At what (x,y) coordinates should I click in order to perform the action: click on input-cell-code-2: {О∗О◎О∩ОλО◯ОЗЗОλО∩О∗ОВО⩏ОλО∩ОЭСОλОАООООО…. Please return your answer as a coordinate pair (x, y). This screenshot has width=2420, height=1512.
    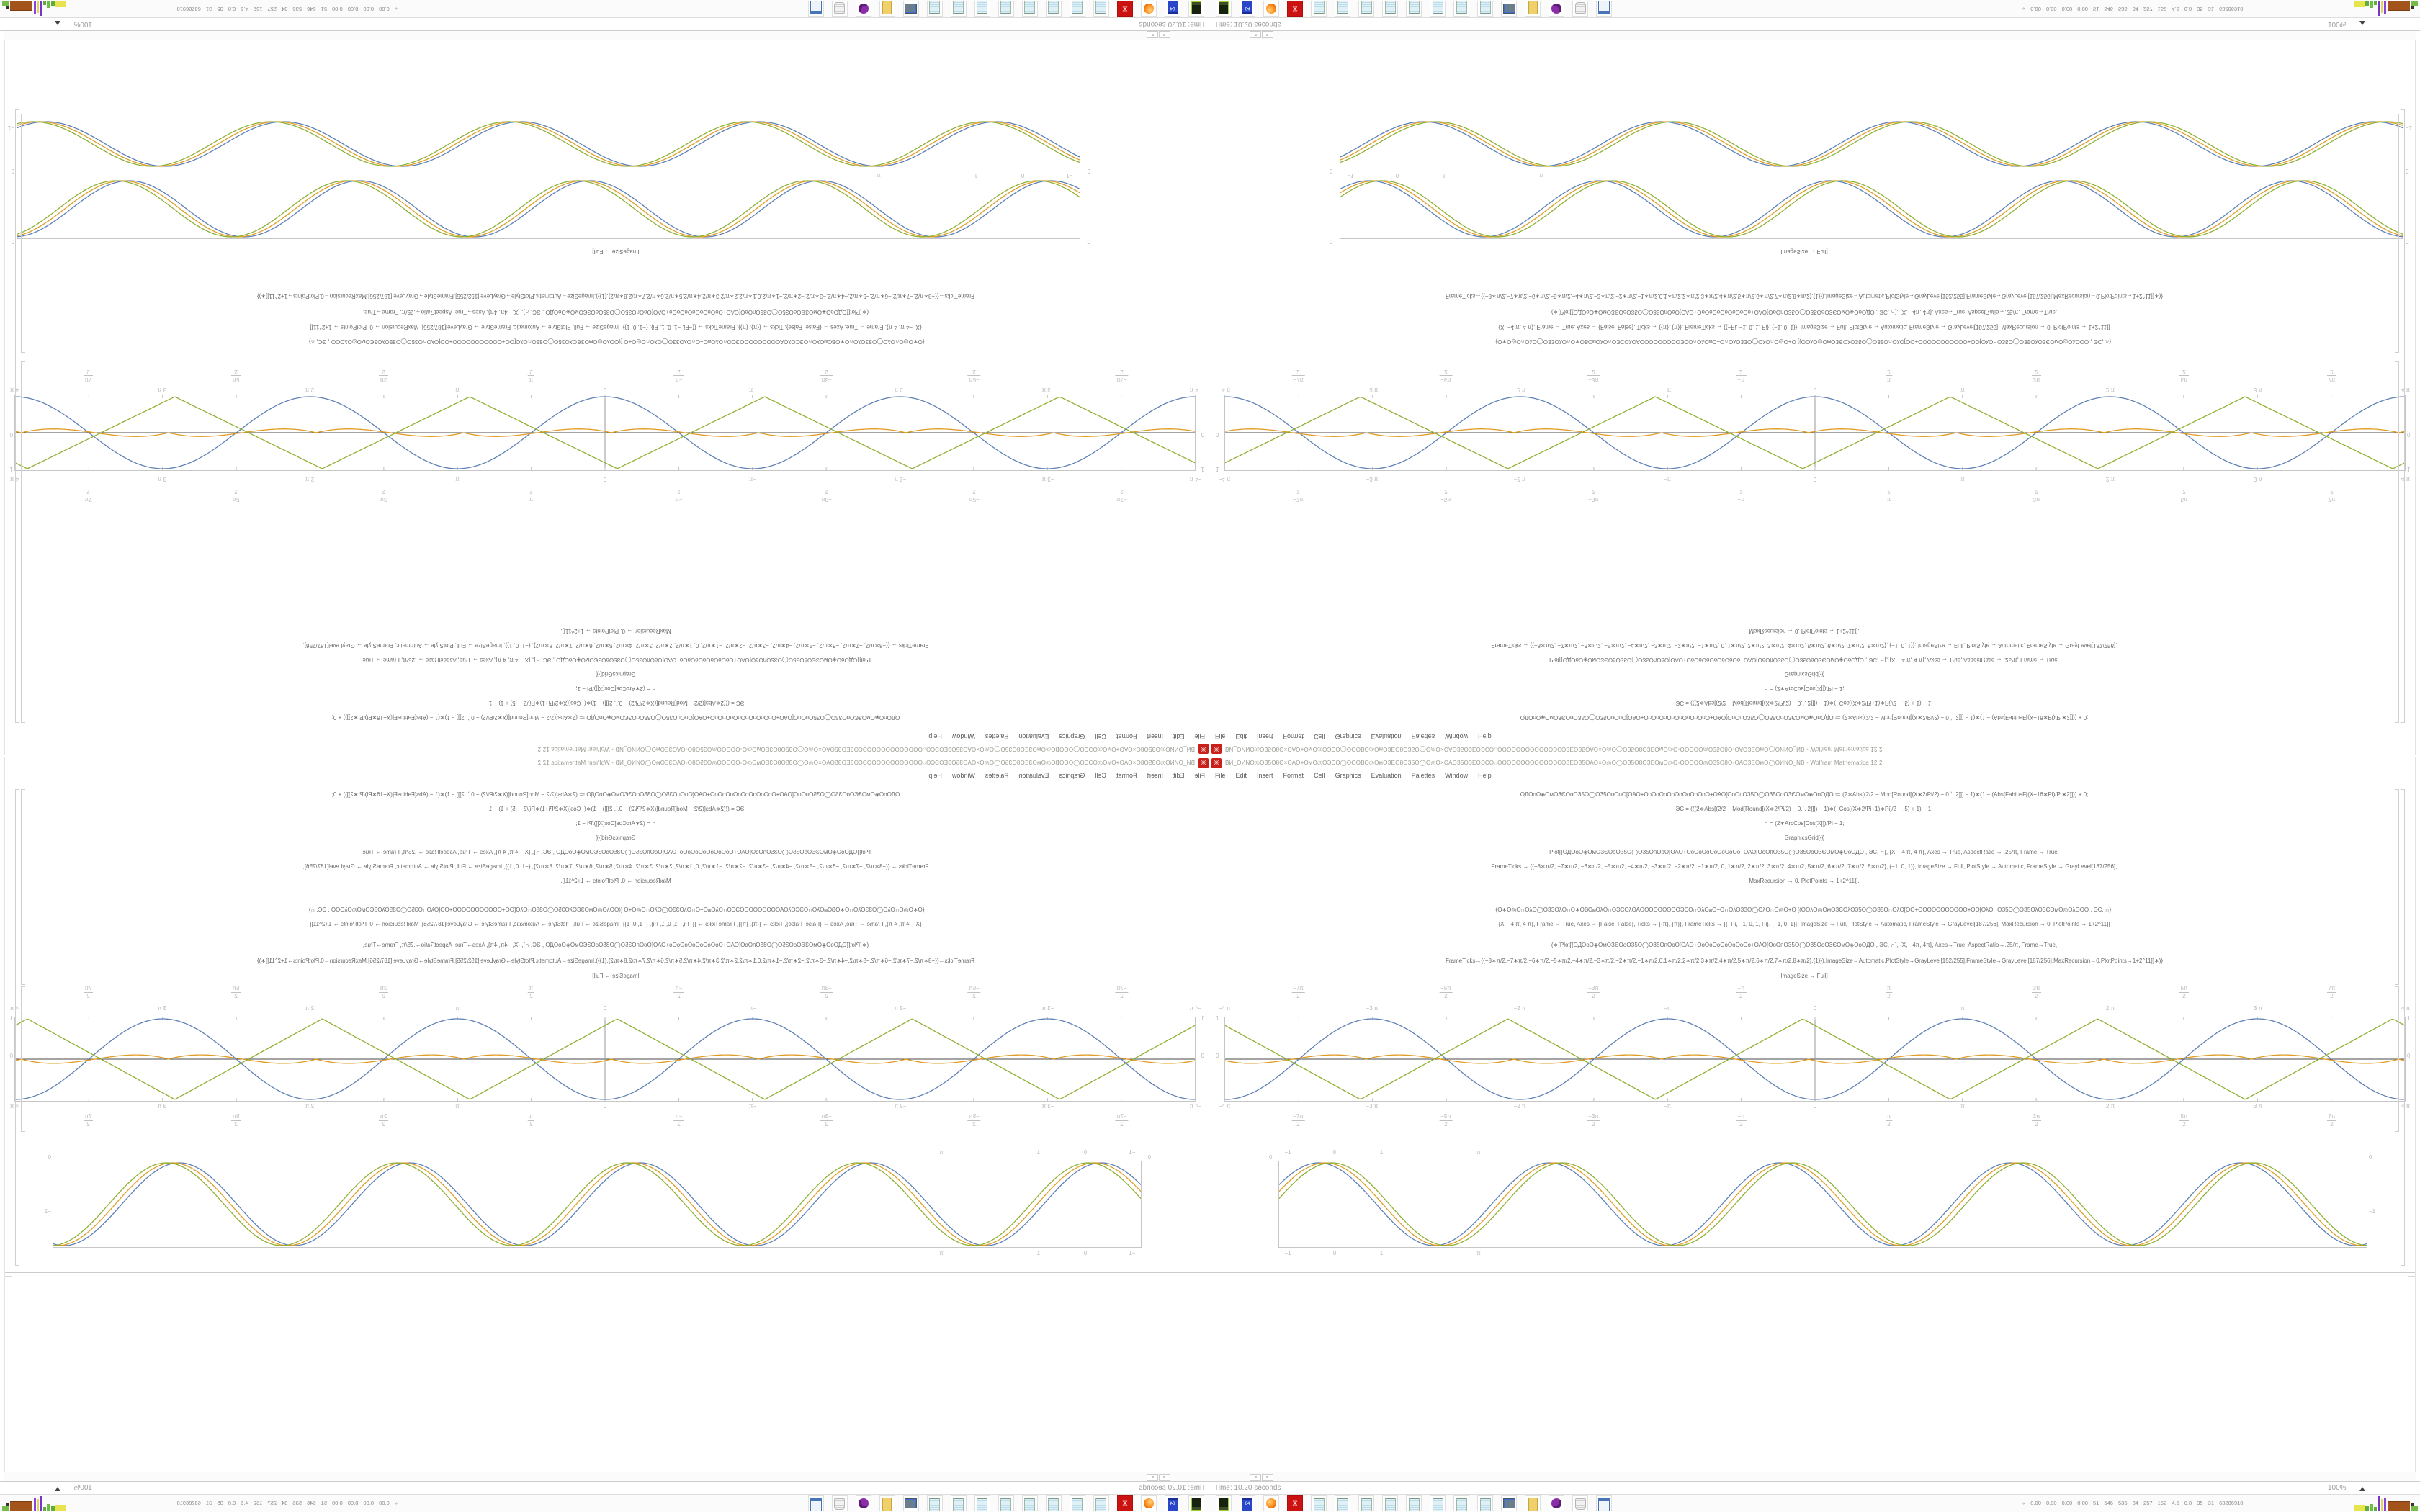
    Looking at the image, I should click on (615, 318).